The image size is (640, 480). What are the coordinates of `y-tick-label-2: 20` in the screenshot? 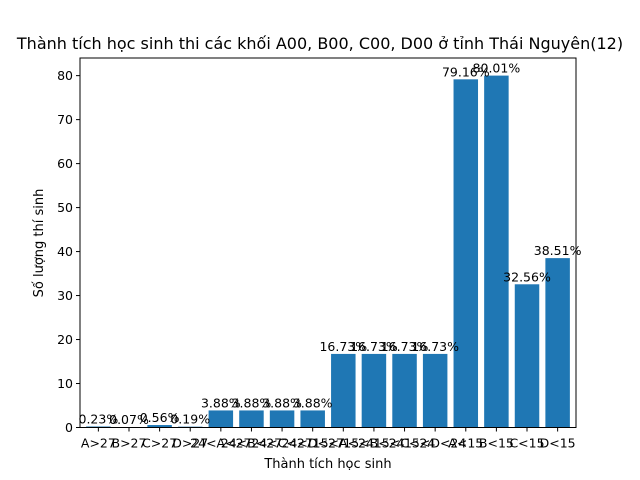 It's located at (65, 339).